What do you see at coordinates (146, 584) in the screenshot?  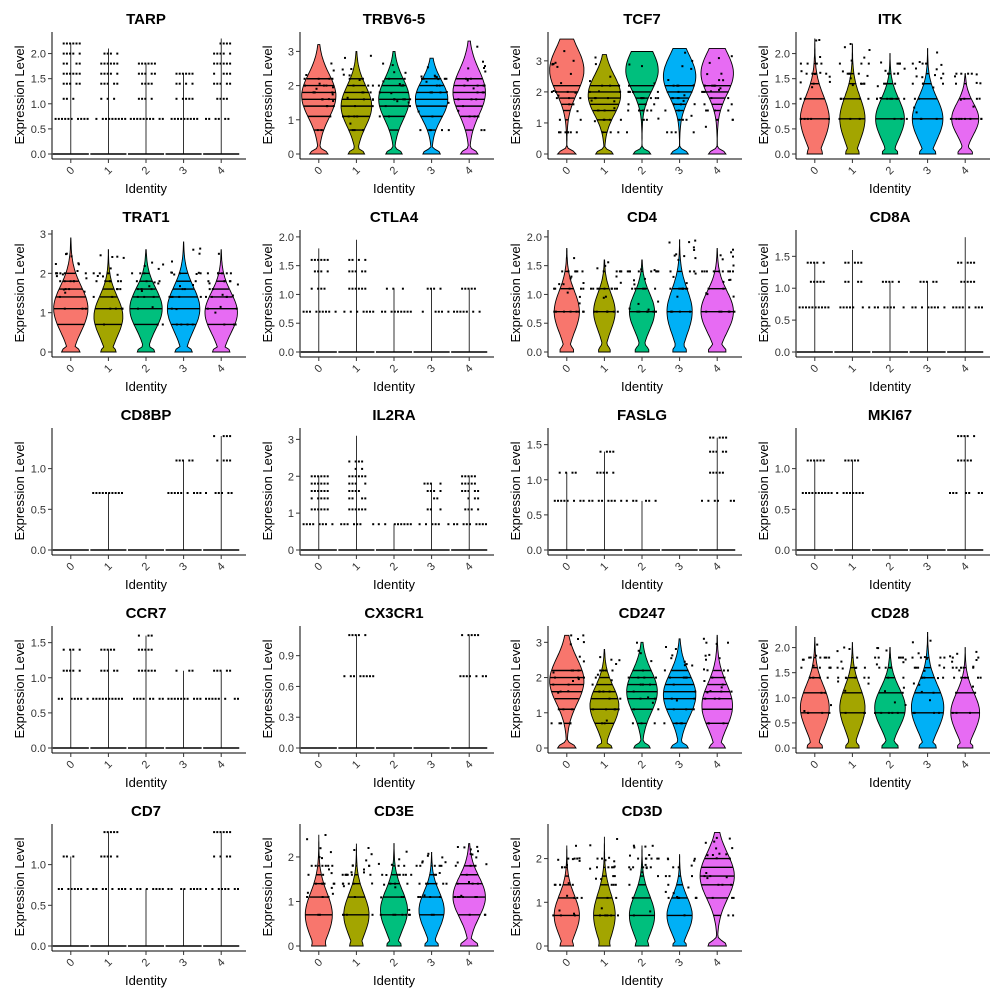 I see `x-axis-label: Identity` at bounding box center [146, 584].